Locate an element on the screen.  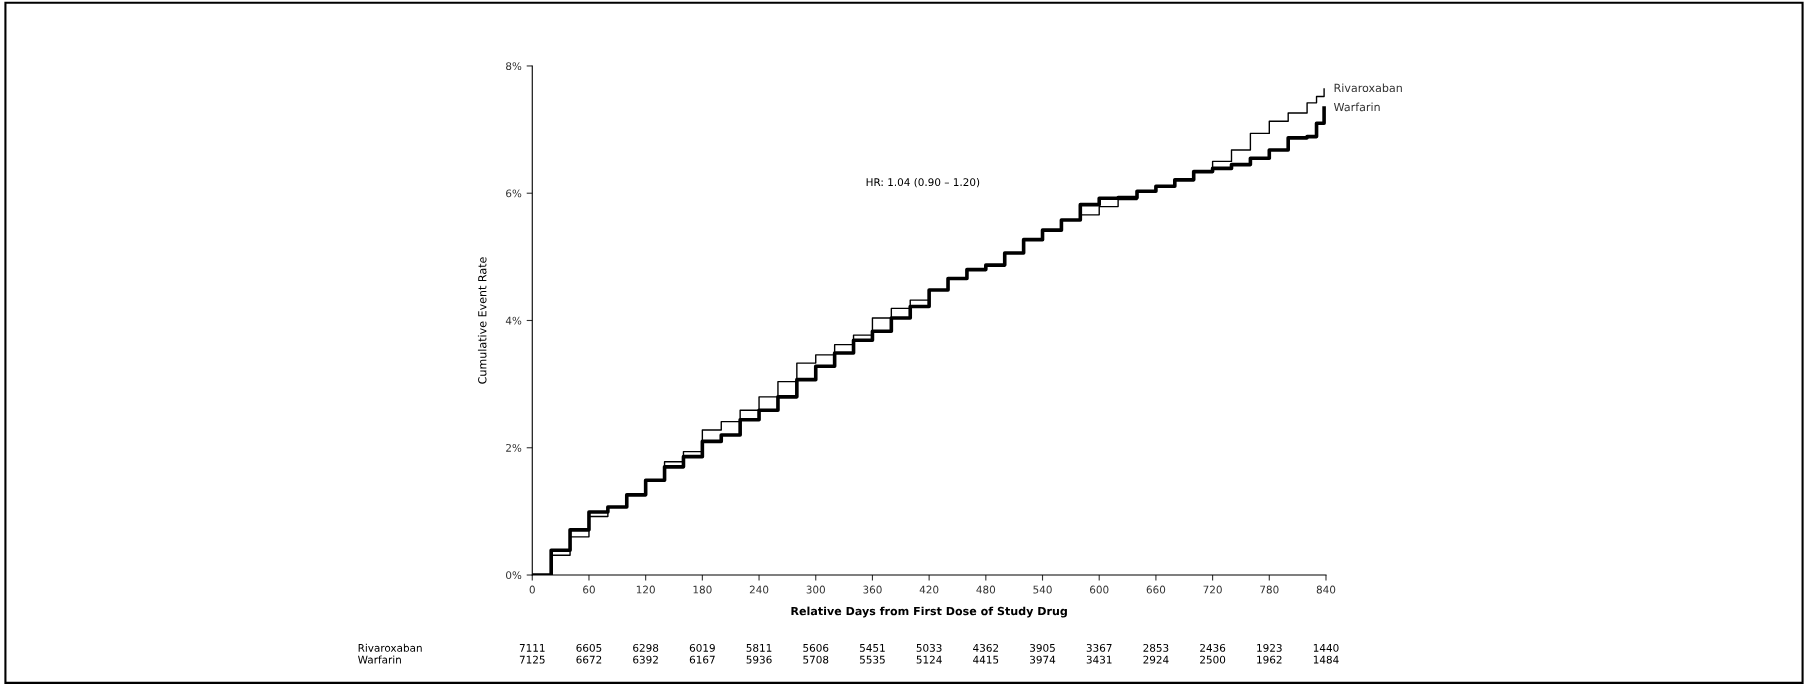
text: Warfarin 7125 6672 6392 6167 5936 5708 5535 5124 4415 3974 3431 2924 2500 1962 1484 is located at coordinates (848, 659).